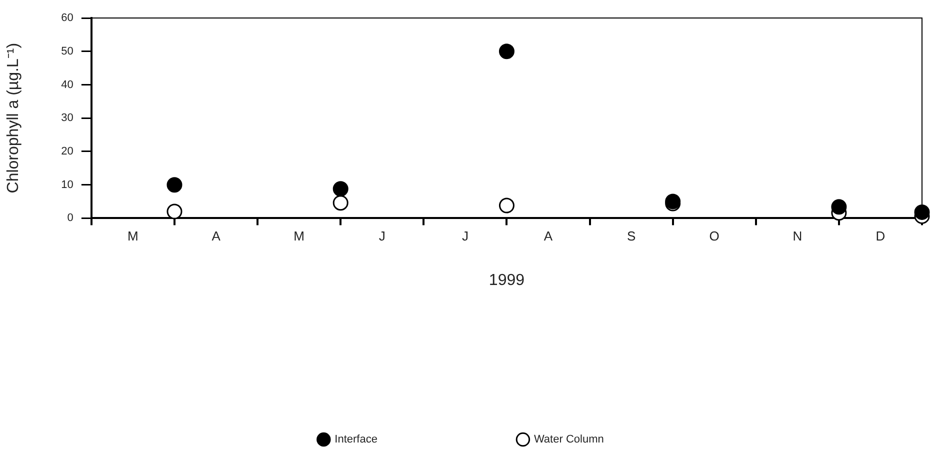 The width and height of the screenshot is (939, 465). Describe the element at coordinates (797, 236) in the screenshot. I see `x-tick-label: N` at that location.